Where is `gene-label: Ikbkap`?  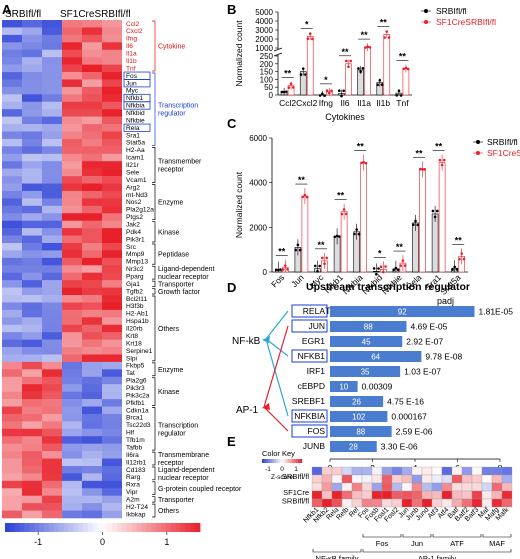 gene-label: Ikbkap is located at coordinates (136, 514).